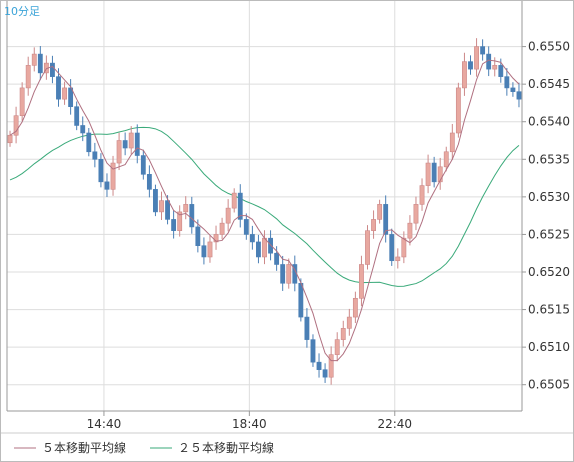 The width and height of the screenshot is (574, 462). What do you see at coordinates (549, 310) in the screenshot?
I see `y-tick-label: 0.6515` at bounding box center [549, 310].